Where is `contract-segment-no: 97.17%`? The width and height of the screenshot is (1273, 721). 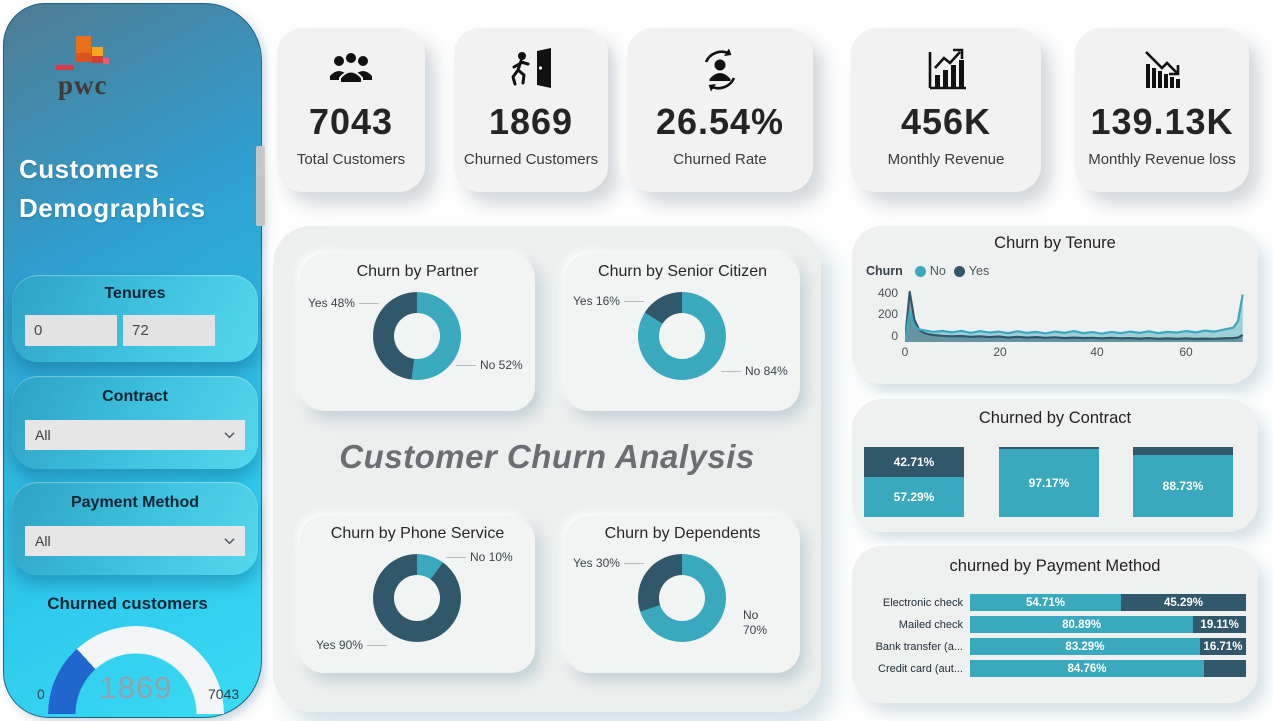
contract-segment-no: 97.17% is located at coordinates (1049, 482).